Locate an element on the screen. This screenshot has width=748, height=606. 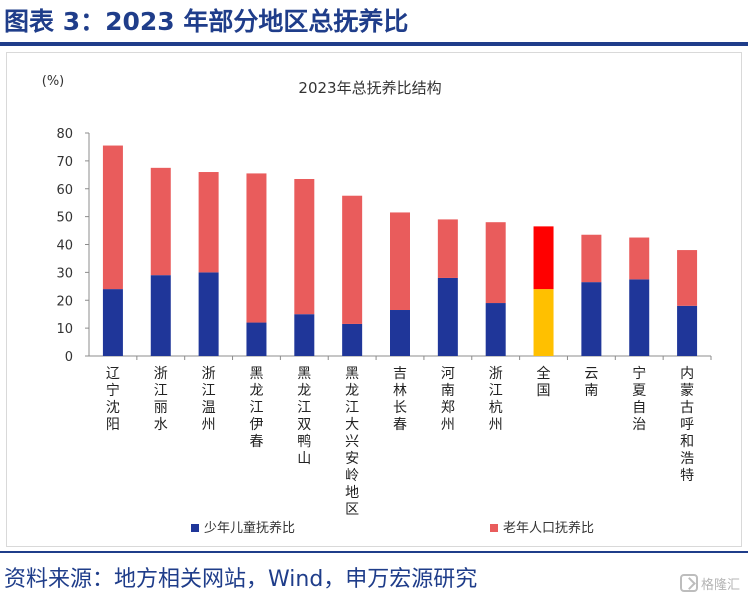
x-tick-label: 黑龙江双鸭山 is located at coordinates (304, 416).